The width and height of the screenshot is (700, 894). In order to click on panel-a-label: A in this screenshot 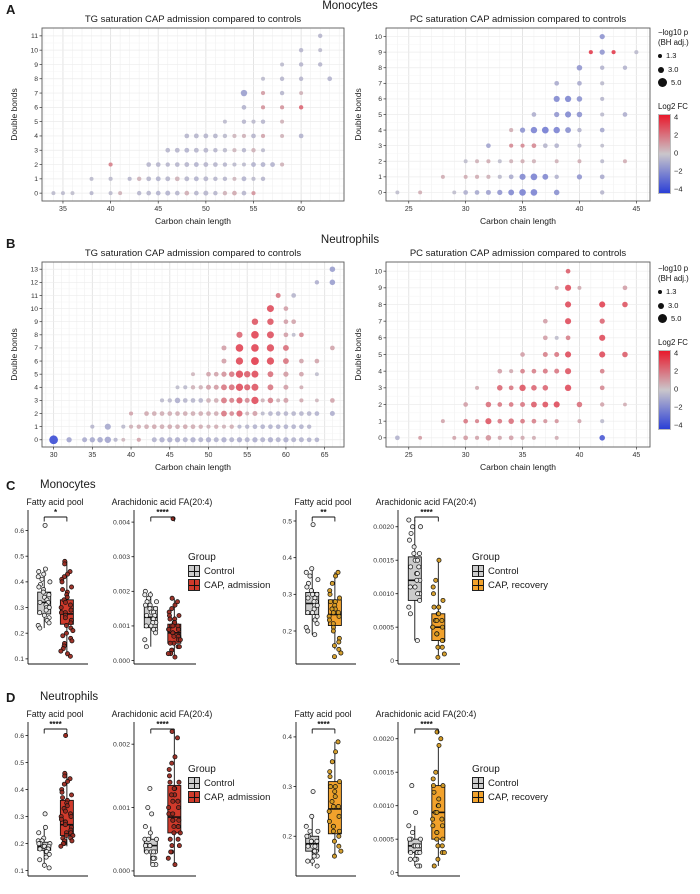, I will do `click(11, 9)`.